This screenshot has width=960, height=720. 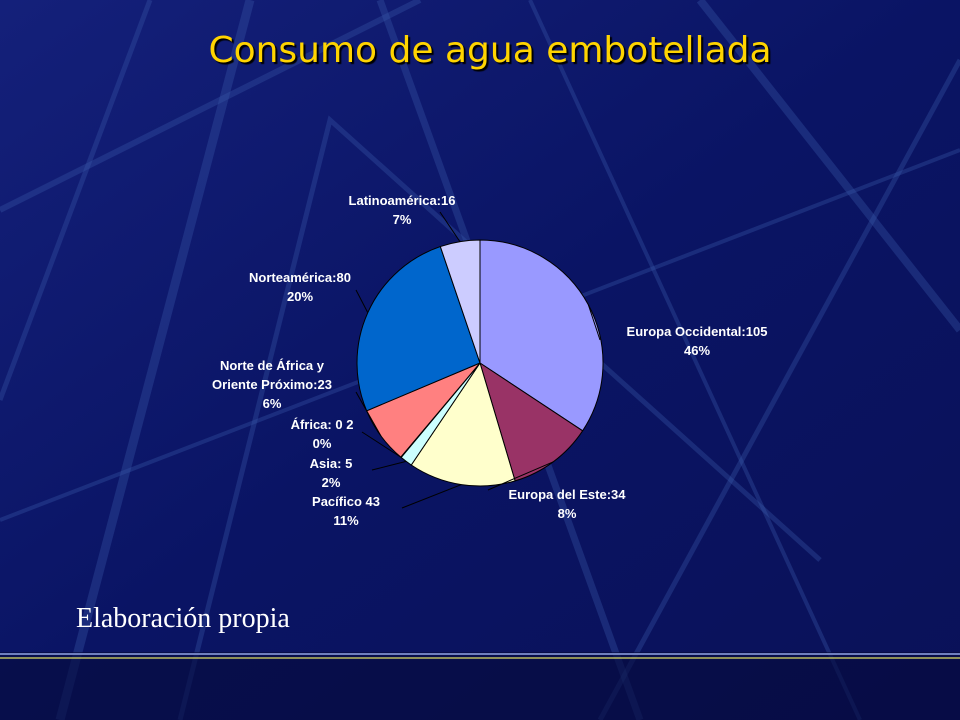 What do you see at coordinates (346, 520) in the screenshot?
I see `slice-label-line: 11%` at bounding box center [346, 520].